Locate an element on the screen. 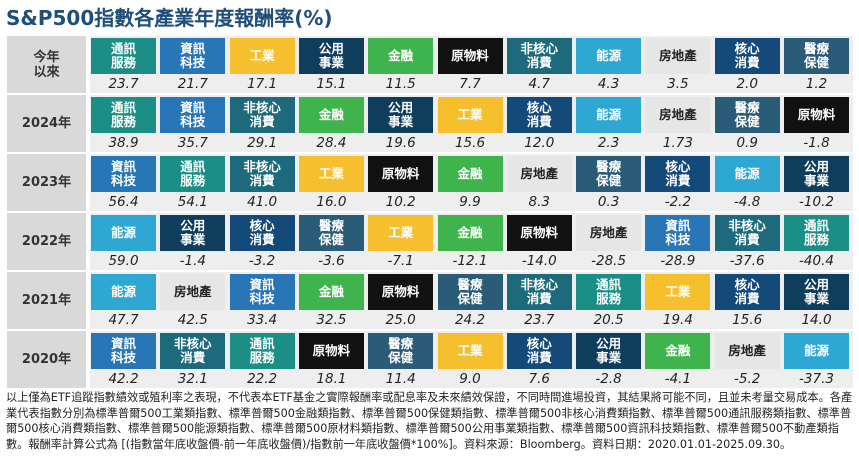 The height and width of the screenshot is (474, 859). return-value: 32.1 is located at coordinates (192, 379).